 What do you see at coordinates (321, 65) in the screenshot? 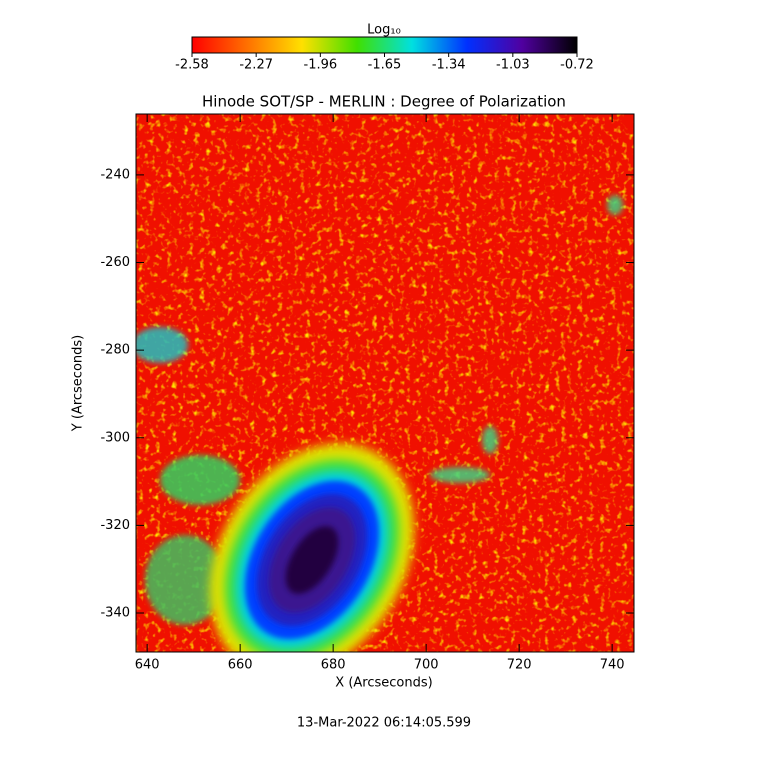
I see `colorbar-tick-label: -1.96` at bounding box center [321, 65].